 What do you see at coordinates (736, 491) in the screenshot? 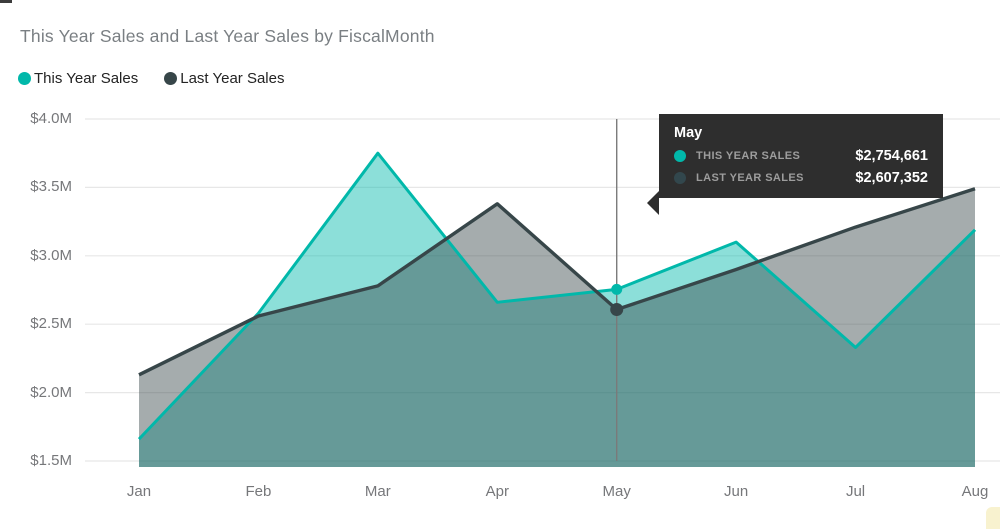
I see `x-axis-tick: Jun` at bounding box center [736, 491].